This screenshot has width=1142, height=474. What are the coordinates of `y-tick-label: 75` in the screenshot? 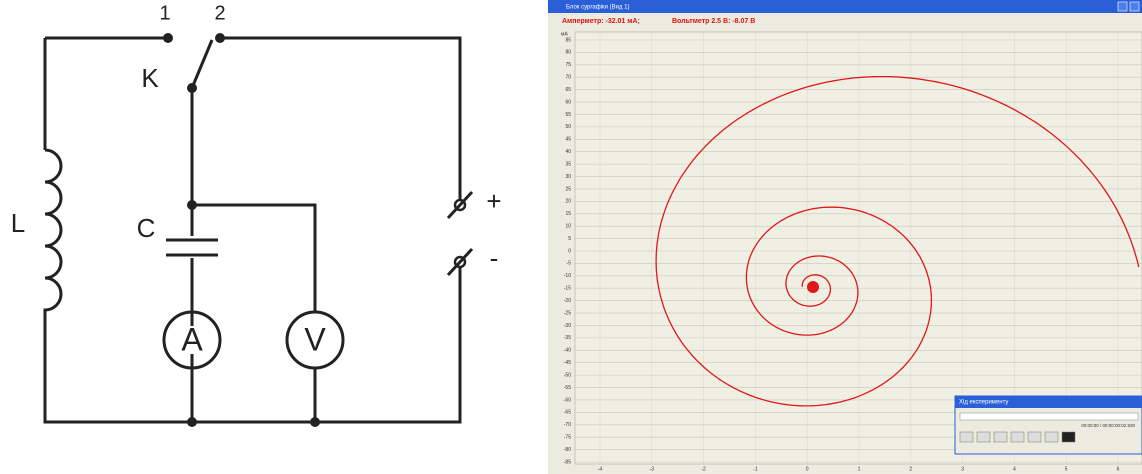 It's located at (568, 65).